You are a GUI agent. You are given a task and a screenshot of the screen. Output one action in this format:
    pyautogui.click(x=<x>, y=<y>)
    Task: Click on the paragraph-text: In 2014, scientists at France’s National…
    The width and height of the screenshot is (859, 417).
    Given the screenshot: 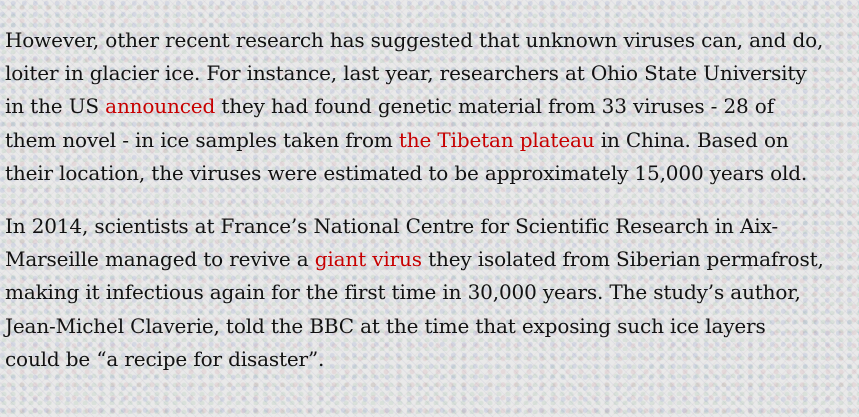 What is the action you would take?
    pyautogui.click(x=391, y=243)
    